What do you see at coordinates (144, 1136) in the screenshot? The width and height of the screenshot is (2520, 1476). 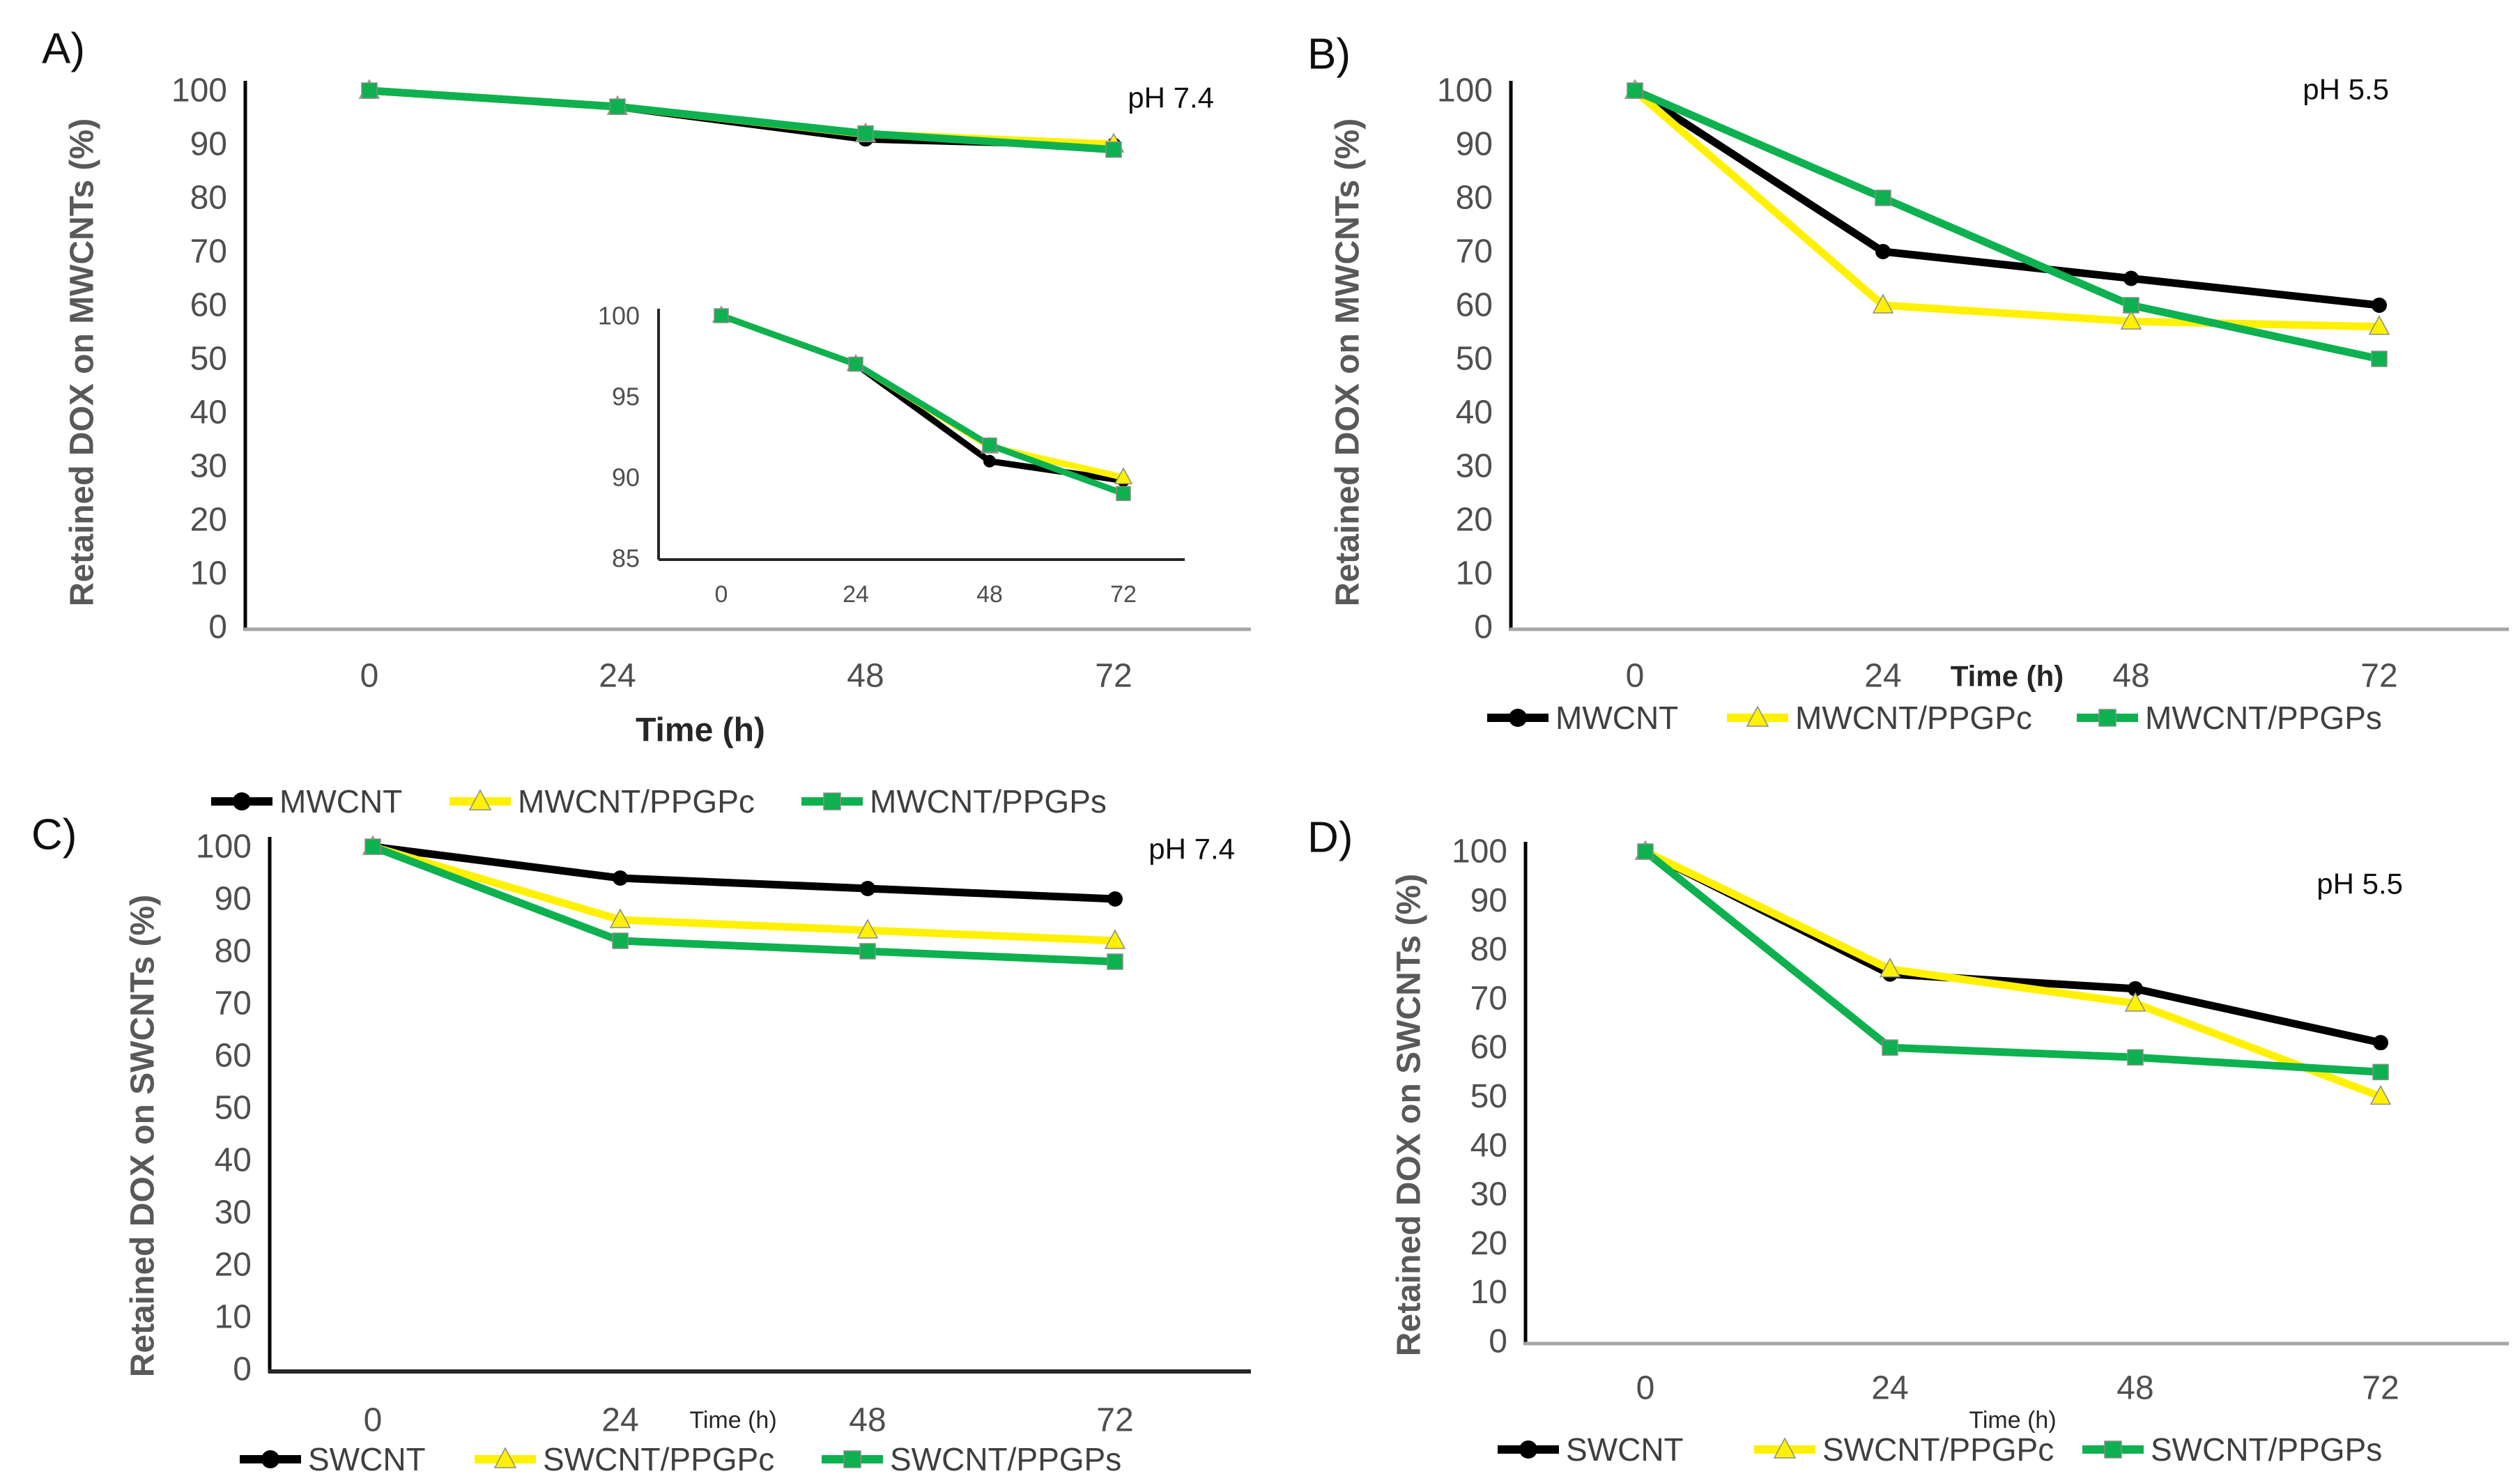 I see `panel-c-y-axis-title: Retained DOX on SWCNTs (%)` at bounding box center [144, 1136].